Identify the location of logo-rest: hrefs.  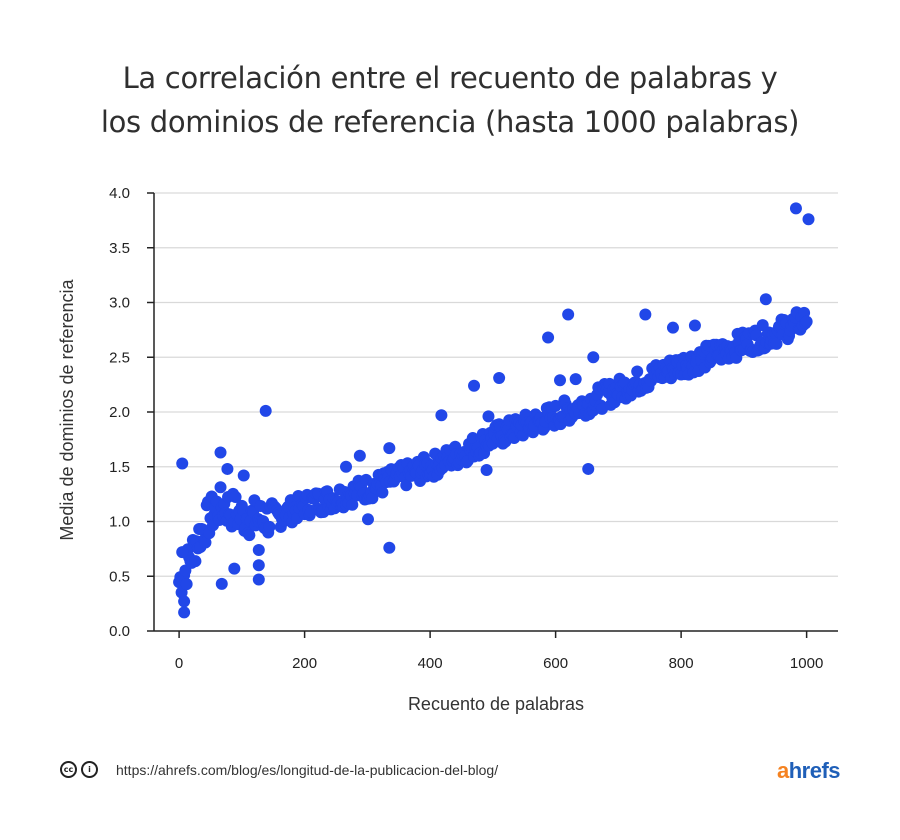
(814, 770).